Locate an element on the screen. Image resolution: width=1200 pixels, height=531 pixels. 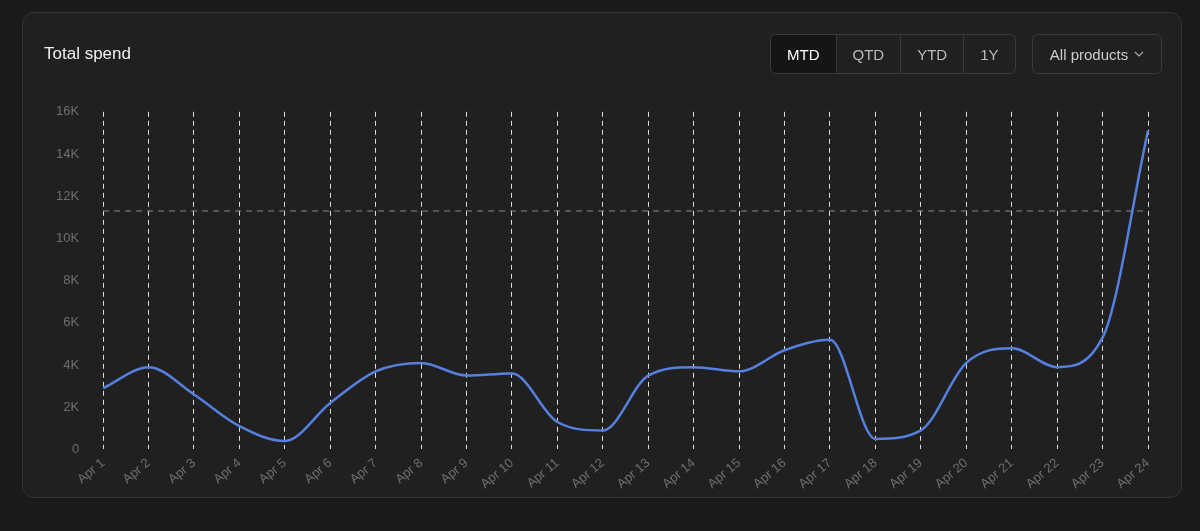
x-tick-label: Apr 11 is located at coordinates (542, 472).